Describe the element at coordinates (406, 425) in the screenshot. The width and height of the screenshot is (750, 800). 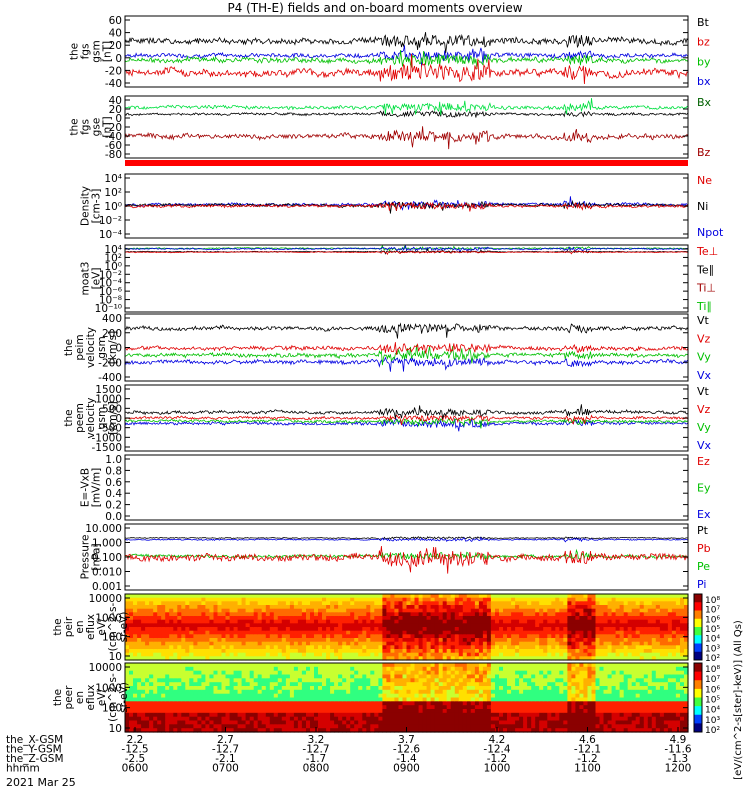
I see `series-line` at that location.